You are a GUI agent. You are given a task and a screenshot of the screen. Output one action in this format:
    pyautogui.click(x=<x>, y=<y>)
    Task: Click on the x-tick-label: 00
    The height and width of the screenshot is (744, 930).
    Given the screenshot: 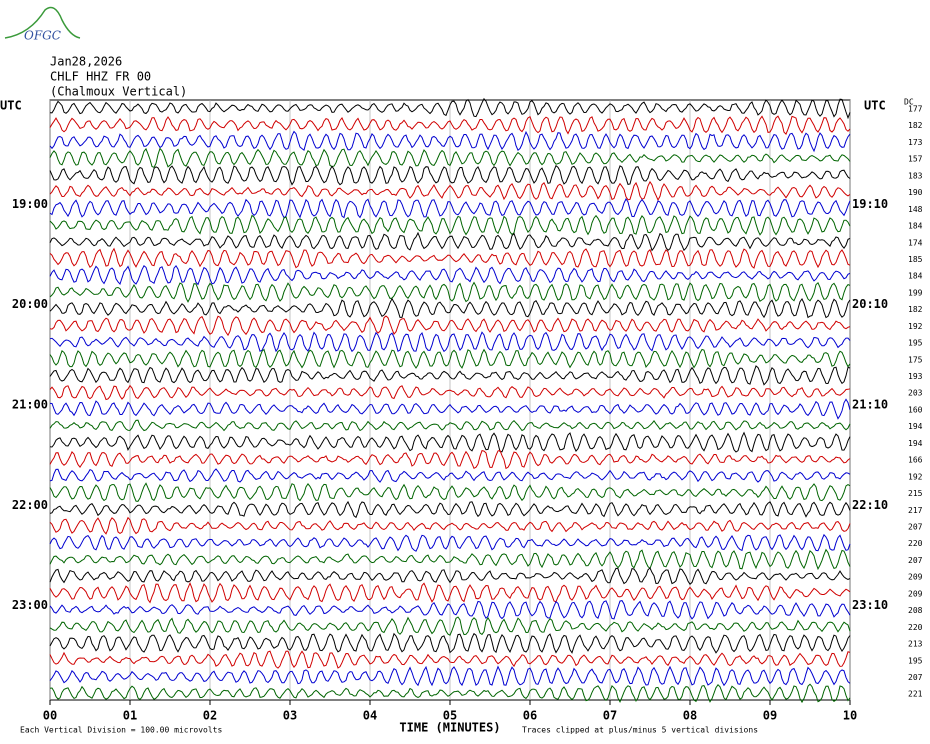 What is the action you would take?
    pyautogui.click(x=50, y=716)
    